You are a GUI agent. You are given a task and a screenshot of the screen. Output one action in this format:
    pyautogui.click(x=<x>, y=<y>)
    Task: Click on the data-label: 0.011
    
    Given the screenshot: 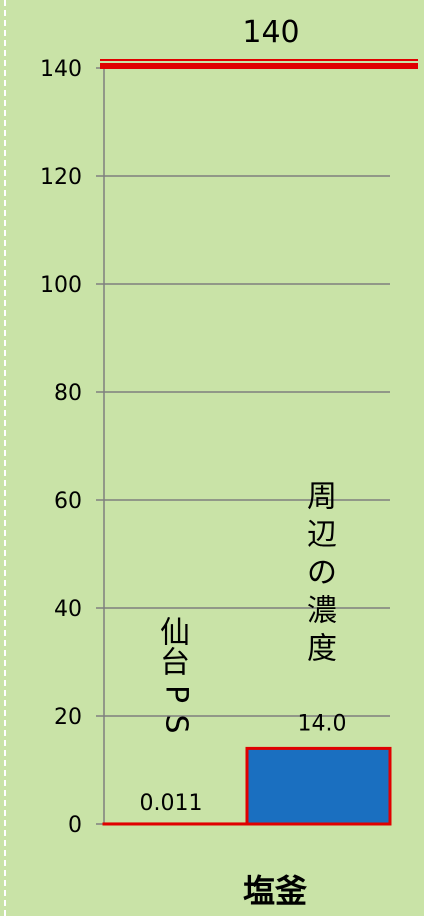 What is the action you would take?
    pyautogui.click(x=171, y=803)
    